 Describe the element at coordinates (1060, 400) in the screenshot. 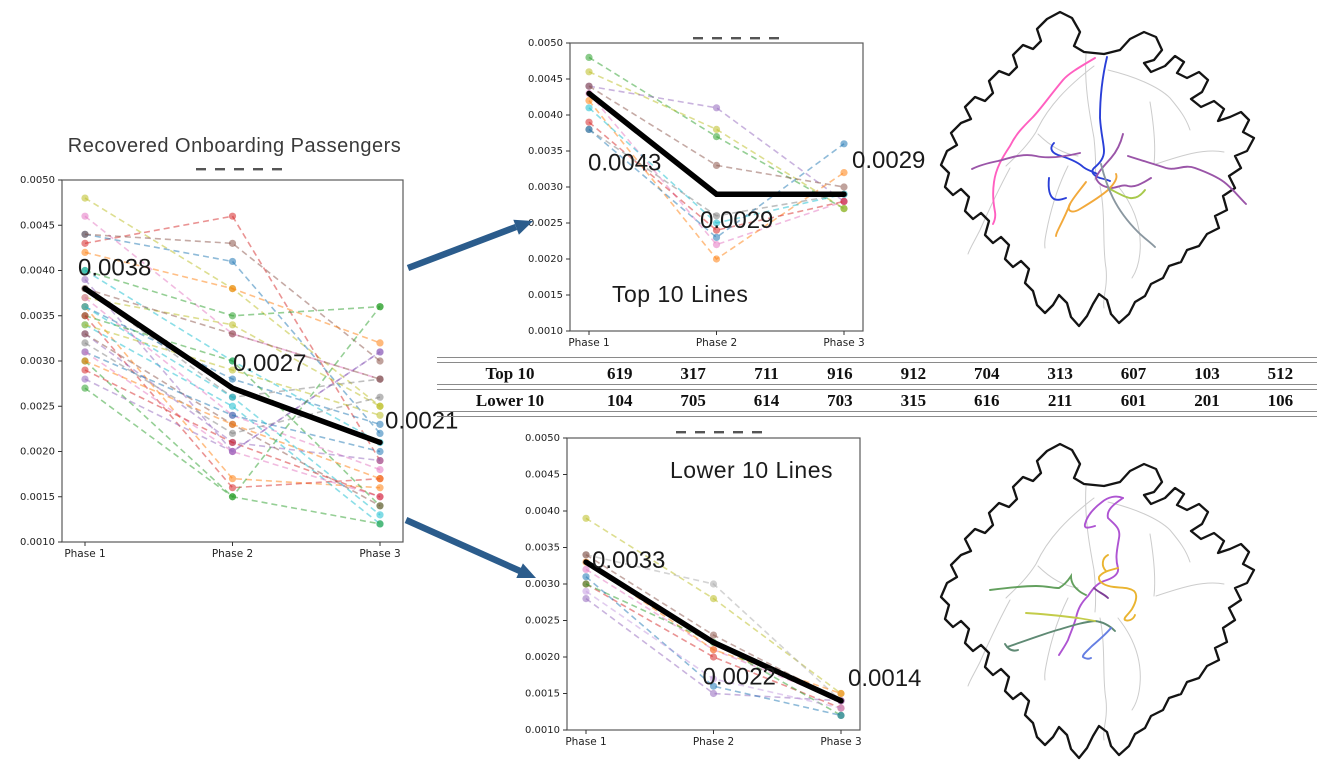

I see `table-cell: 211` at that location.